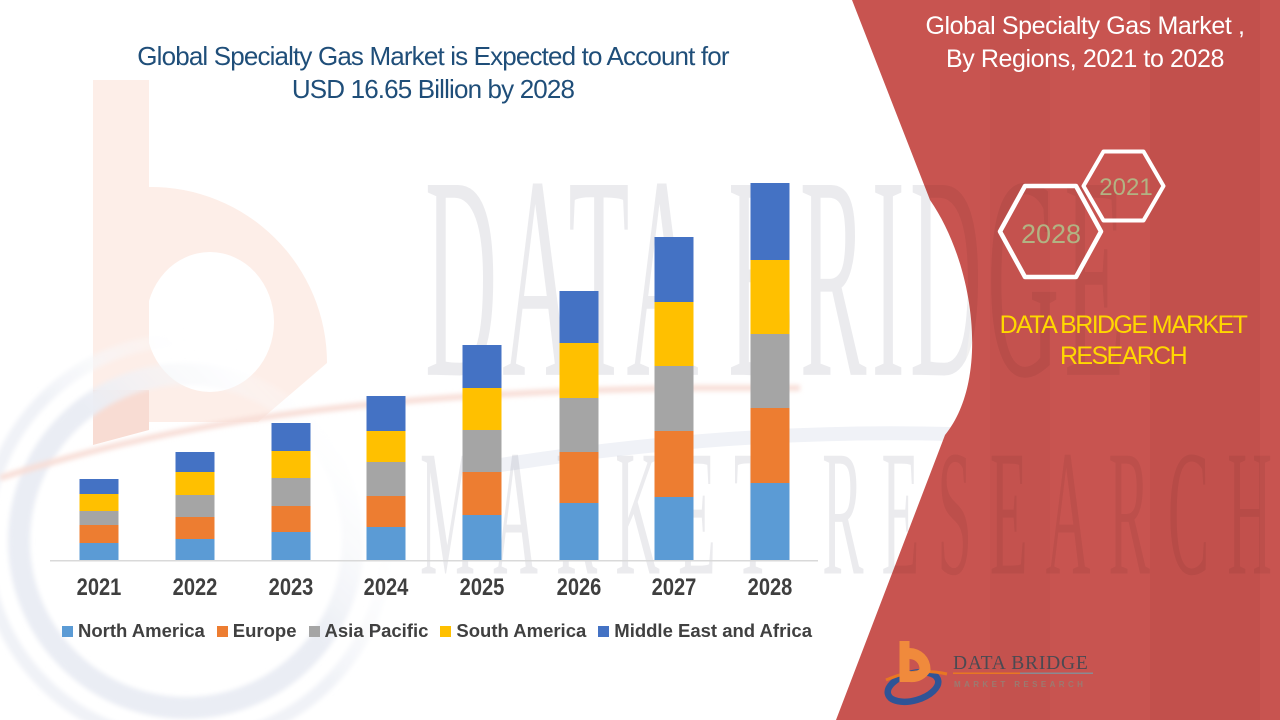  What do you see at coordinates (1020, 684) in the screenshot?
I see `svg-text: MARKET RESEARCH` at bounding box center [1020, 684].